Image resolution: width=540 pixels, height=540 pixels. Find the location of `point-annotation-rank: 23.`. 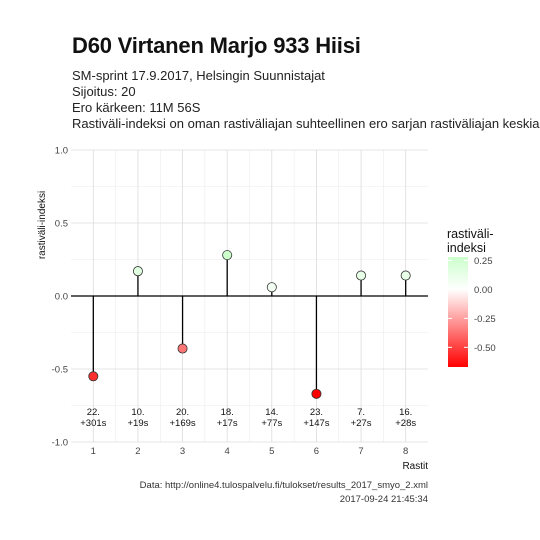

point-annotation-rank: 23. is located at coordinates (316, 412).